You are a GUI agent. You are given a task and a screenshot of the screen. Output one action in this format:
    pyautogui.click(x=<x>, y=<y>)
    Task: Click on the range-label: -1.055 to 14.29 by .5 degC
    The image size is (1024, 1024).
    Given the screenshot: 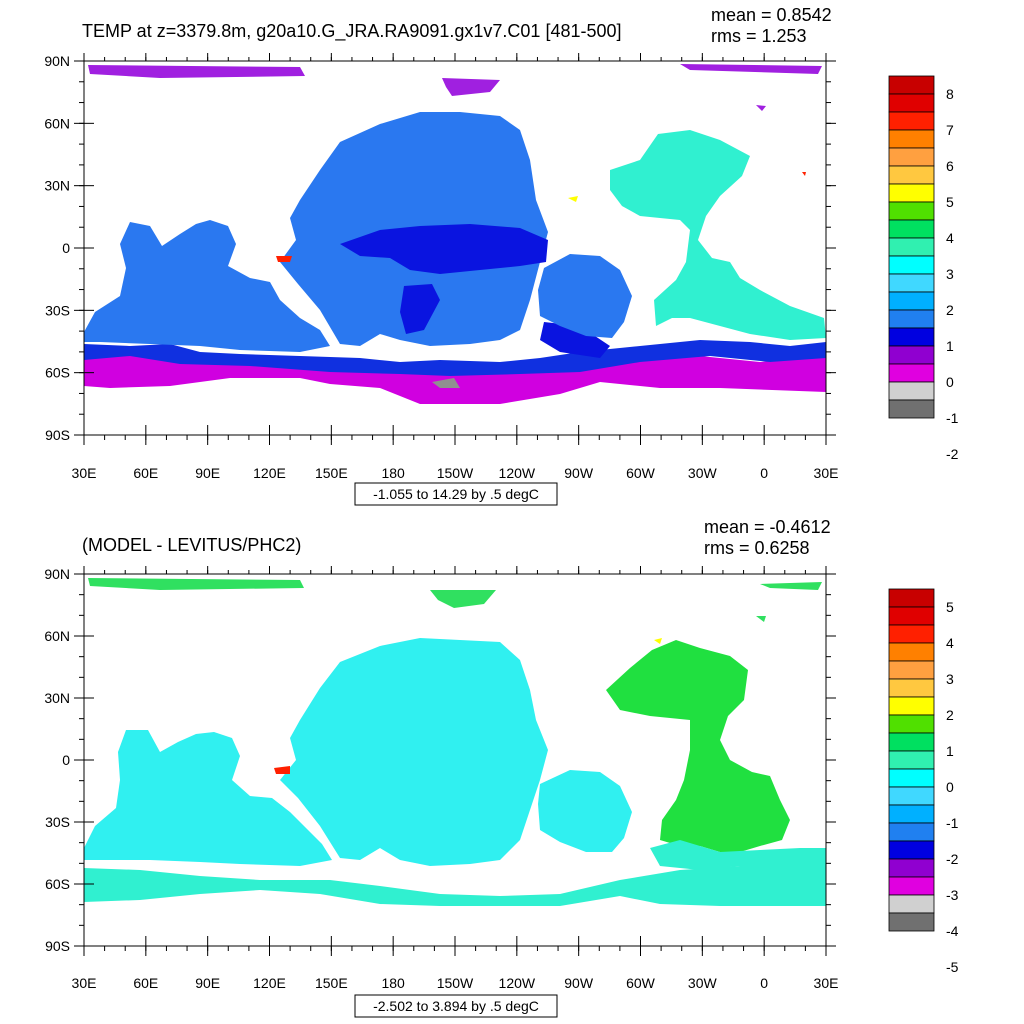 What is the action you would take?
    pyautogui.click(x=456, y=494)
    